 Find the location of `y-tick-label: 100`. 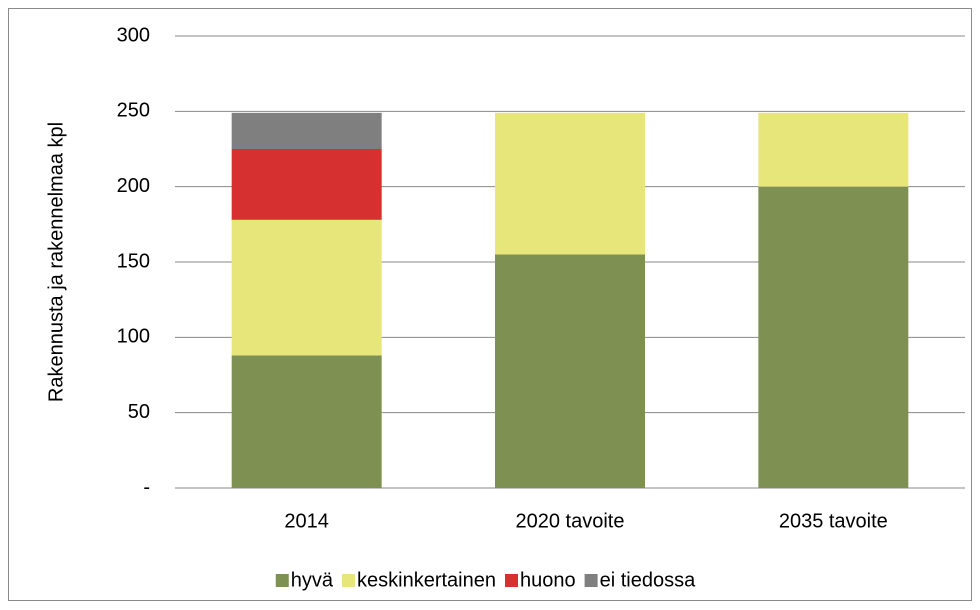

y-tick-label: 100 is located at coordinates (133, 337).